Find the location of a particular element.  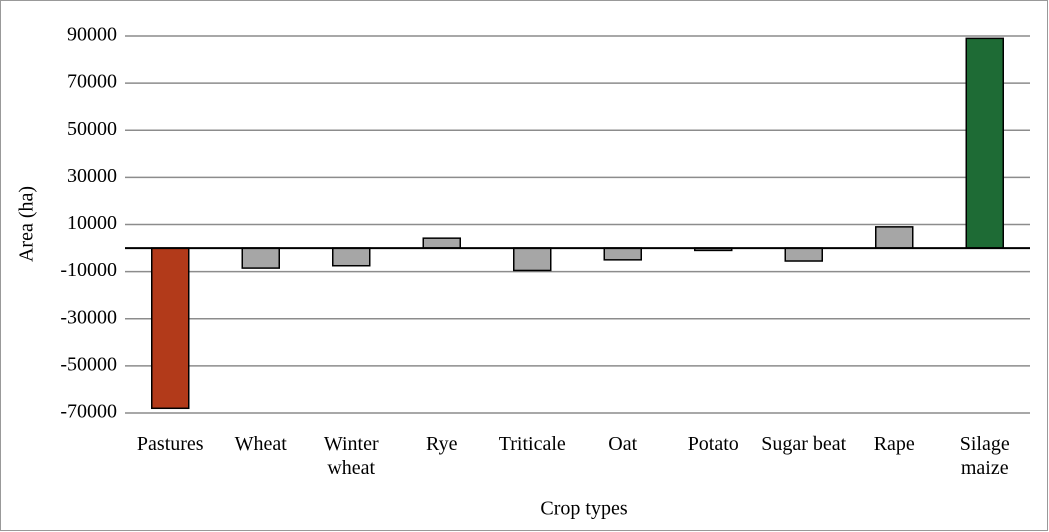

x-tick-label: Silage maize is located at coordinates (984, 456).